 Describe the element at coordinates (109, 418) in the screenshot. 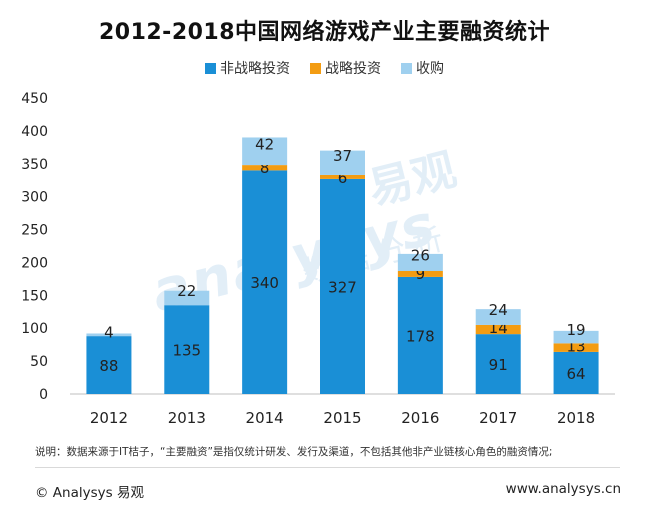

I see `x-tick-label: 2012` at that location.